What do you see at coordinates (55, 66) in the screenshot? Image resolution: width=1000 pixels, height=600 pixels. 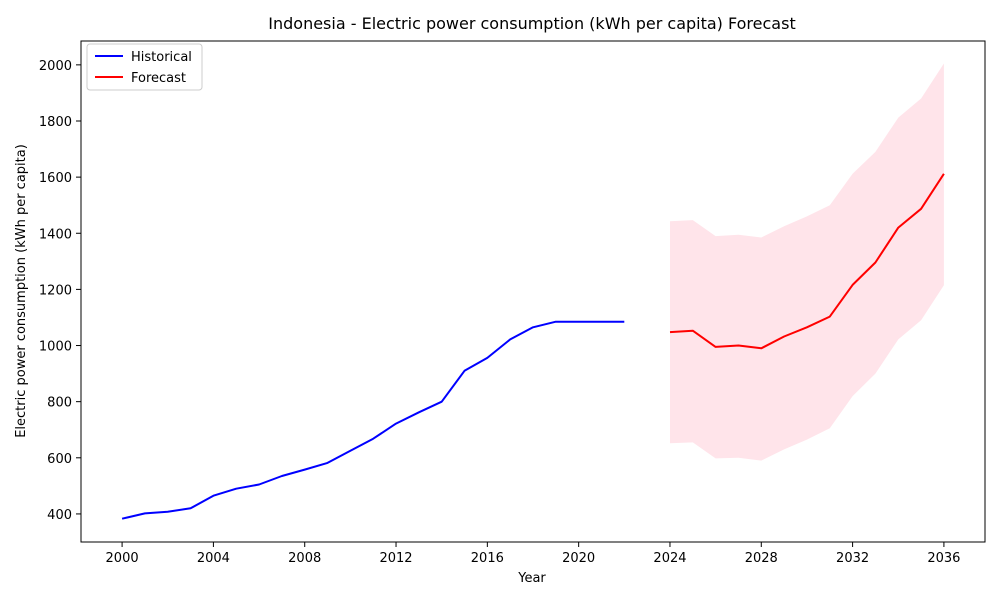 I see `y-tick-label: 2000` at bounding box center [55, 66].